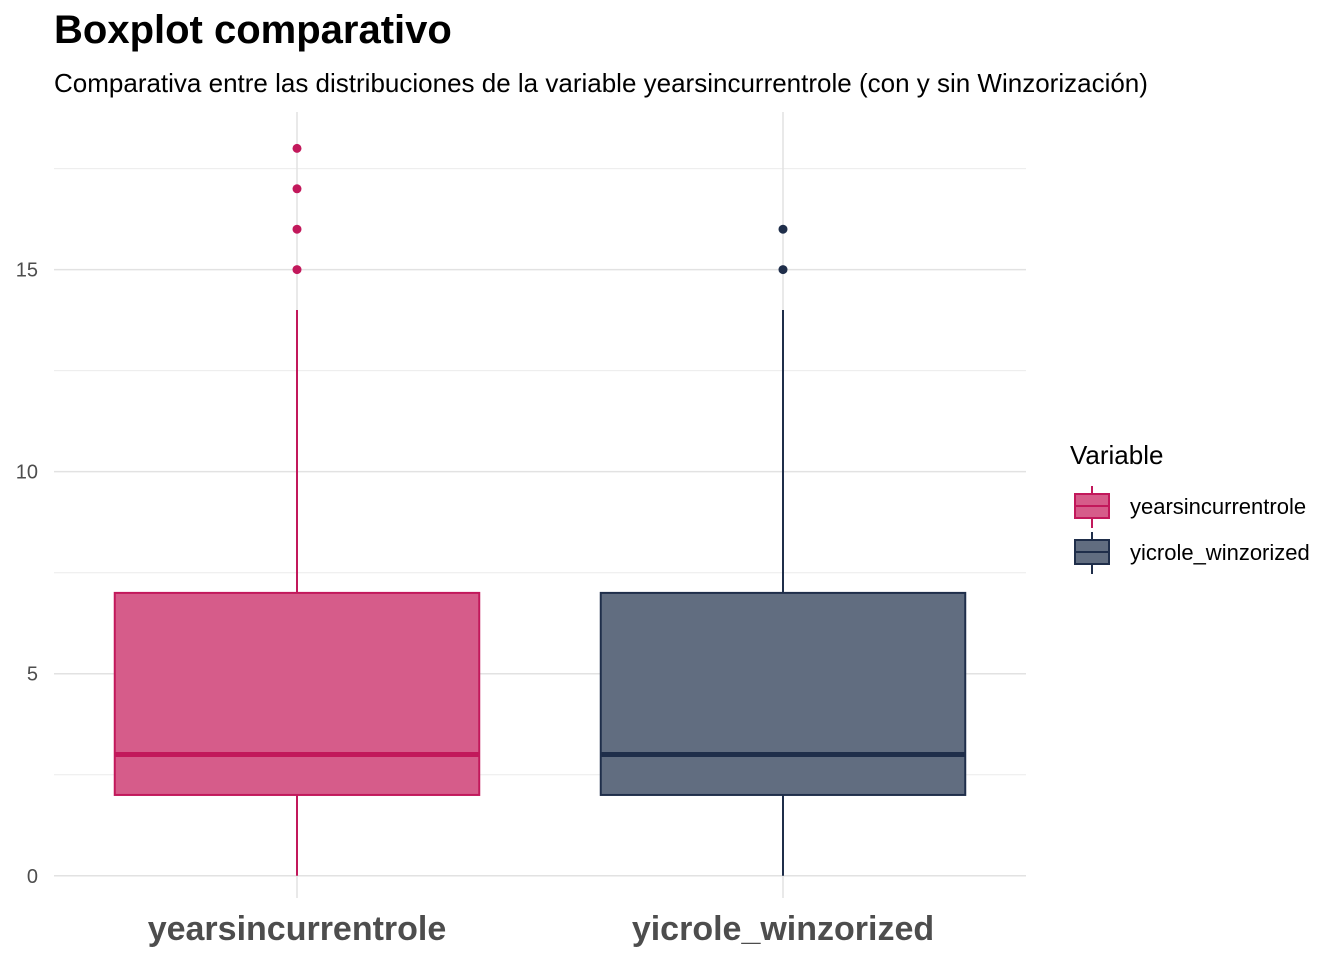  What do you see at coordinates (253, 30) in the screenshot?
I see `chart-title: Boxplot comparativo` at bounding box center [253, 30].